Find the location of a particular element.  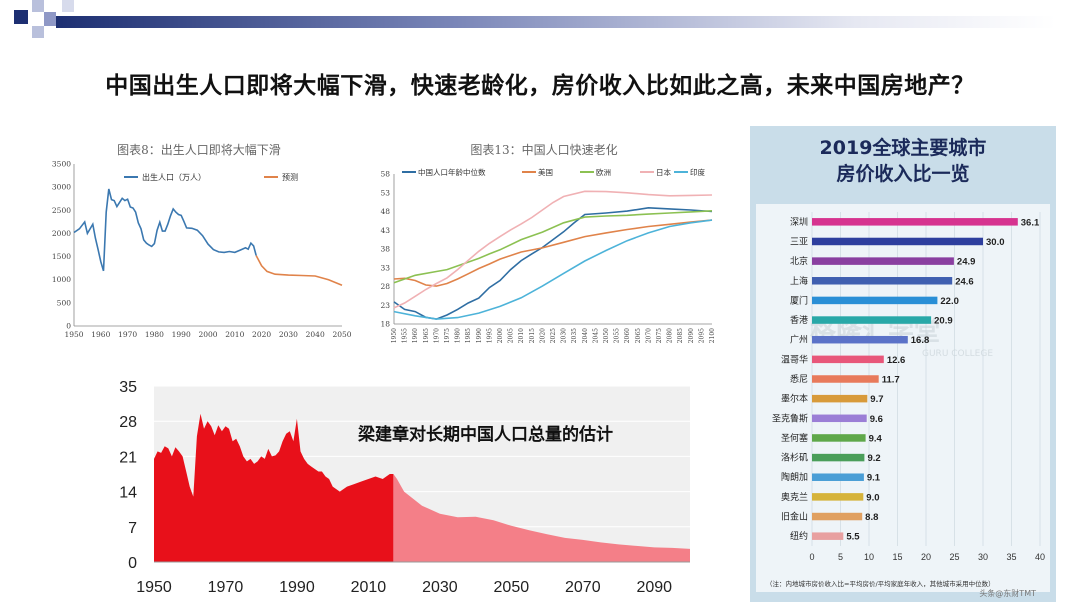

x-tick-label: 25 is located at coordinates (954, 557).